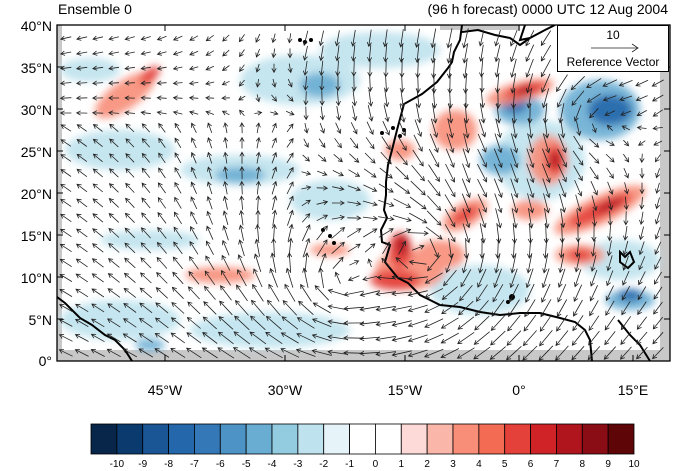  I want to click on colorbar-label: -9, so click(143, 464).